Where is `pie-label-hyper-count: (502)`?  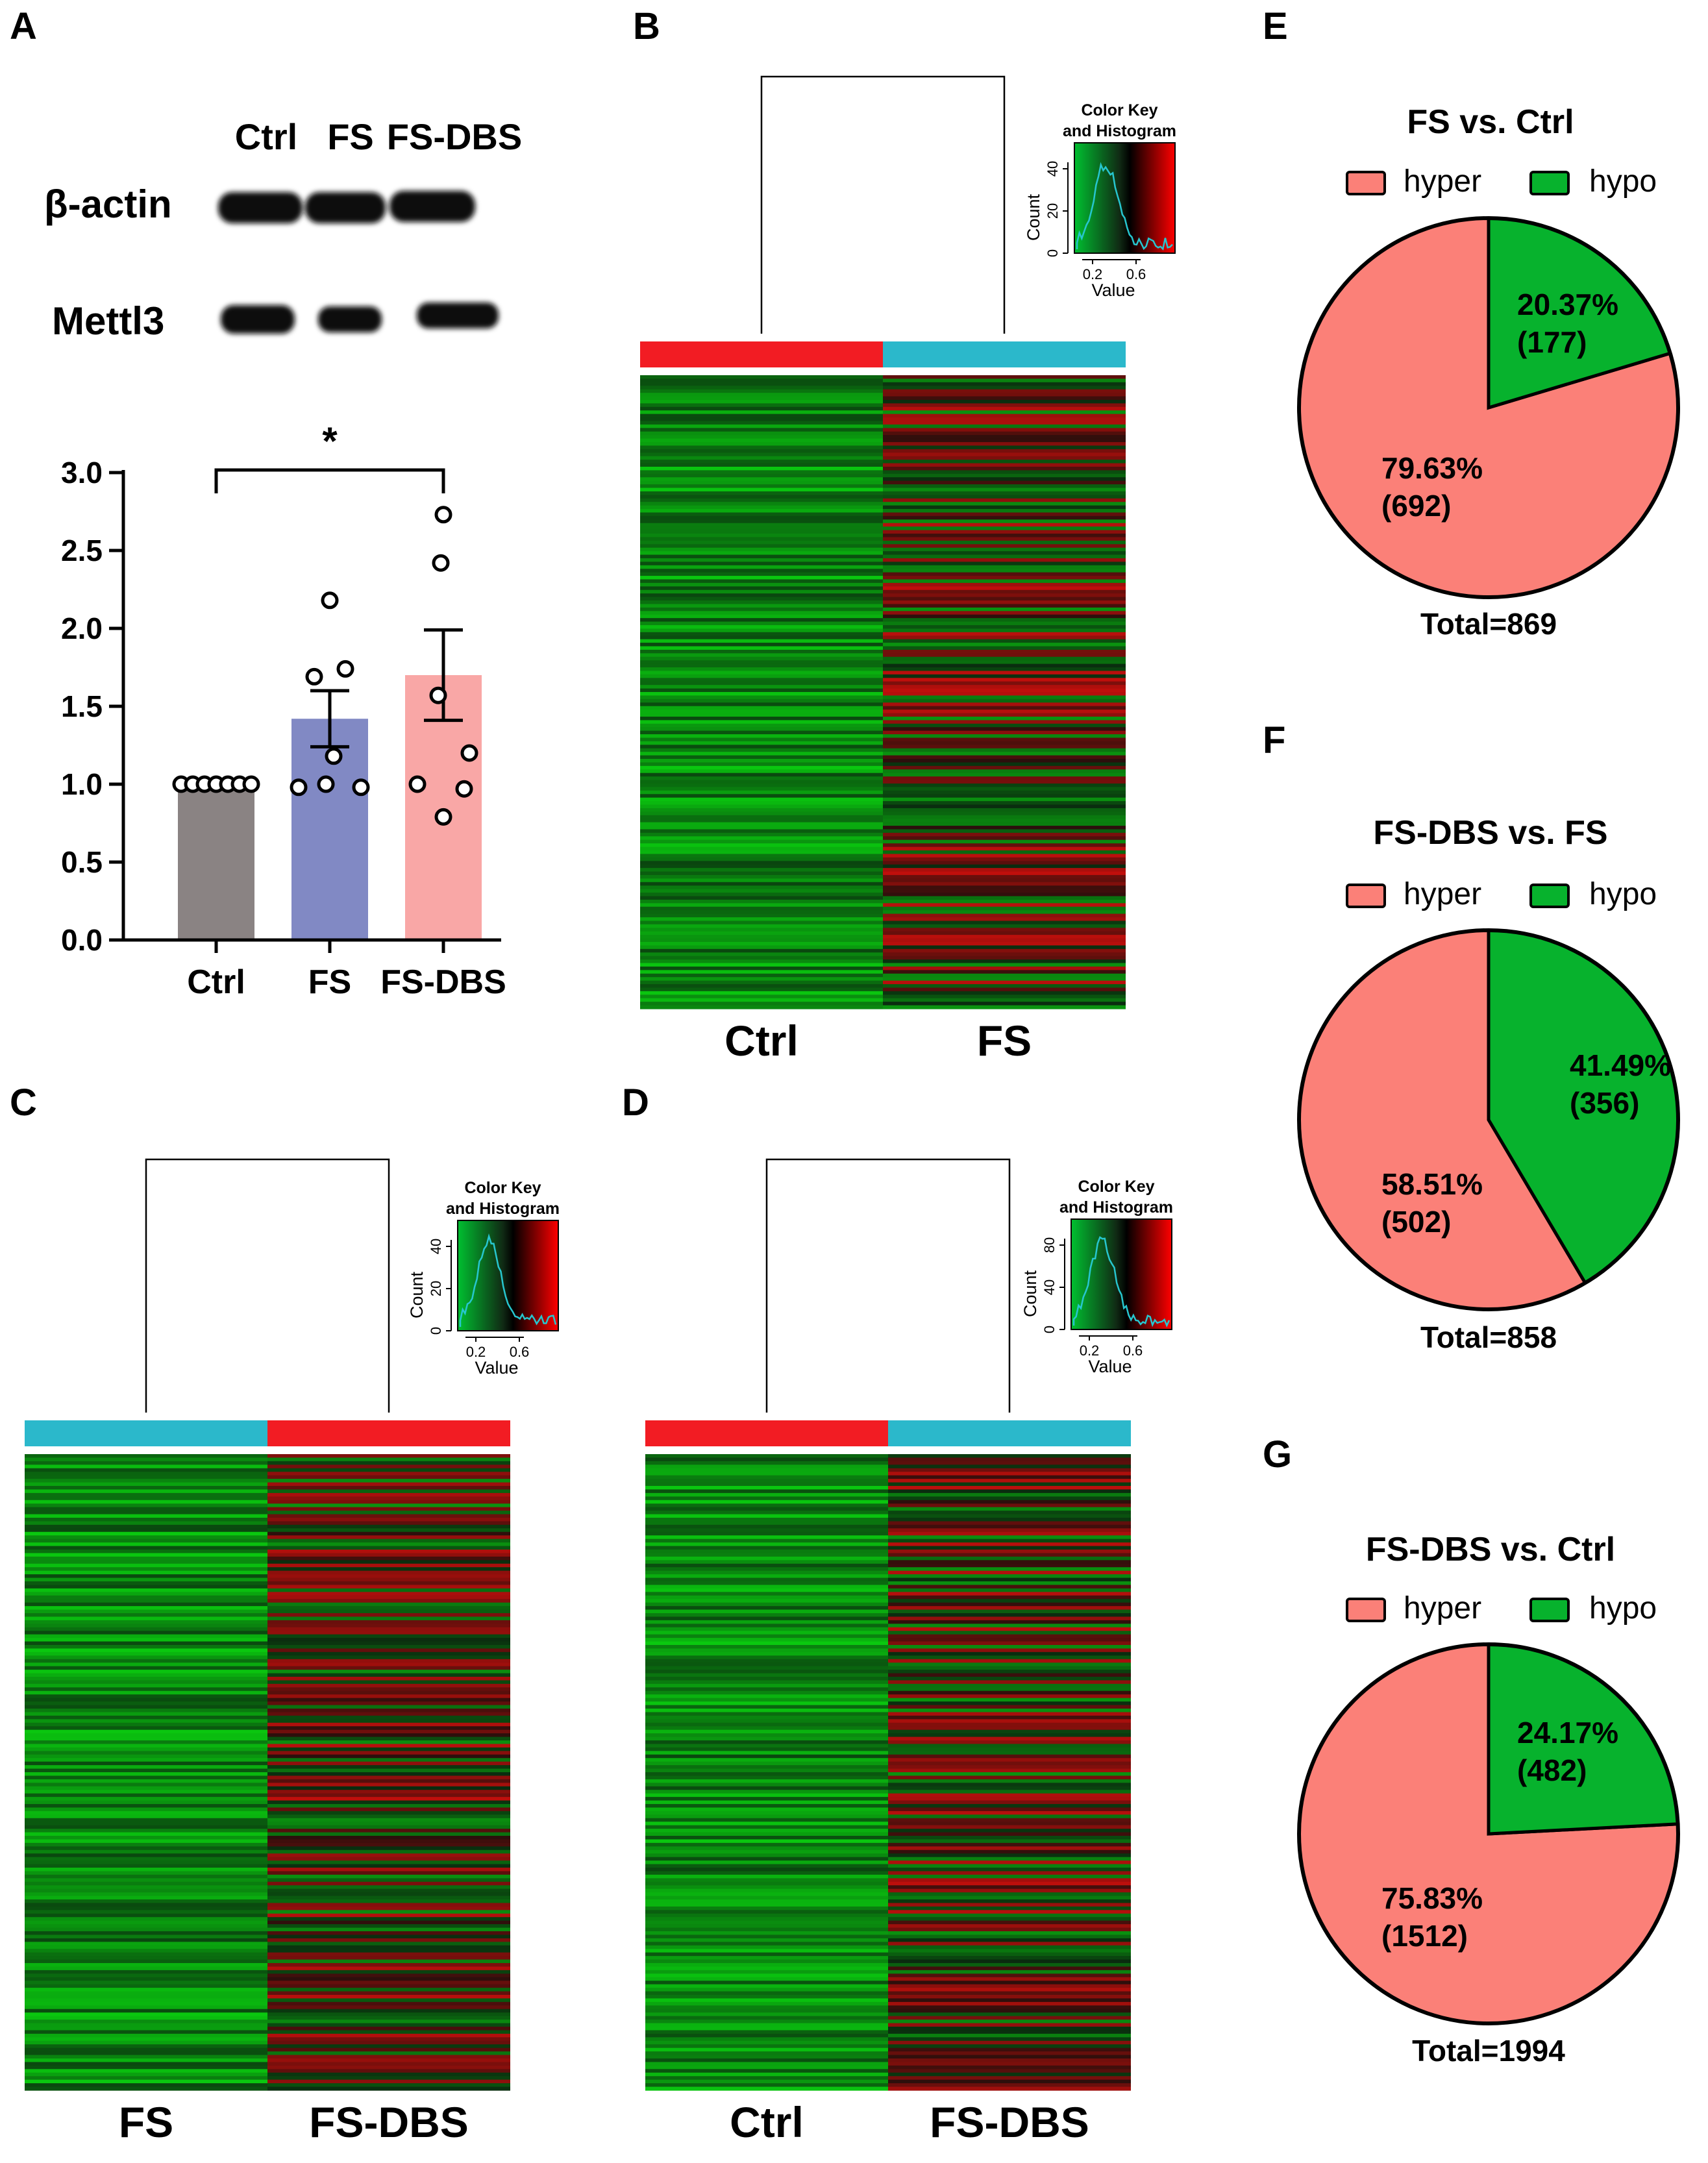 pie-label-hyper-count: (502) is located at coordinates (1416, 1222).